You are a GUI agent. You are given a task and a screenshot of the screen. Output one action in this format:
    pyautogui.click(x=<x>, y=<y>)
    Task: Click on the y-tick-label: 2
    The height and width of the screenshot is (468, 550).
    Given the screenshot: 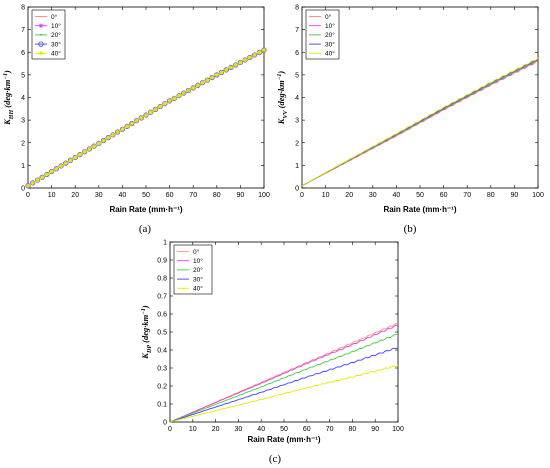 What is the action you would take?
    pyautogui.click(x=23, y=143)
    